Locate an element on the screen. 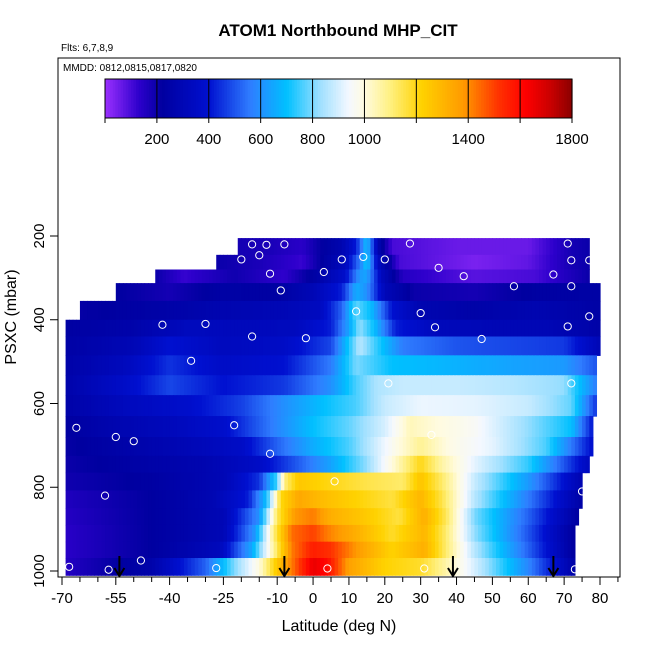  observation-point is located at coordinates (162, 324).